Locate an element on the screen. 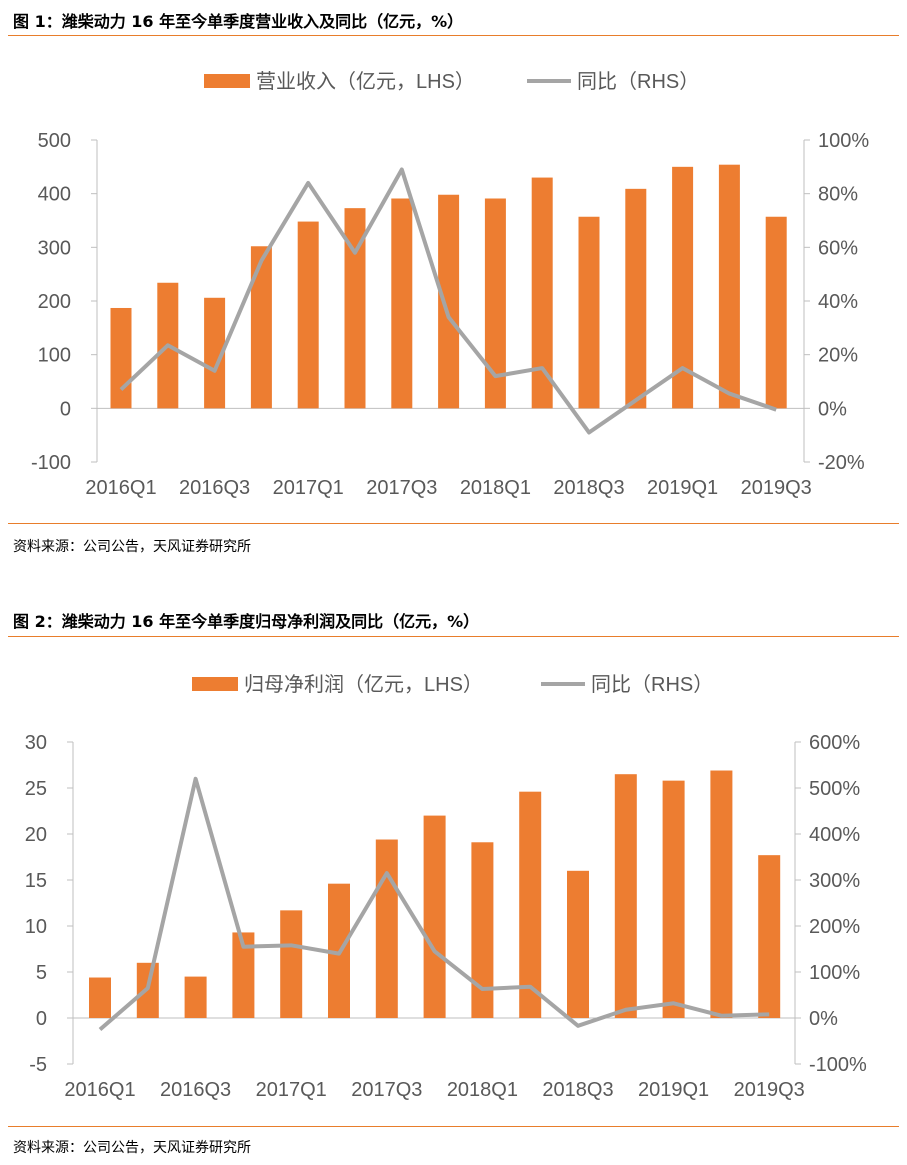 The height and width of the screenshot is (1165, 907). left-tick-label: 25 is located at coordinates (36, 789).